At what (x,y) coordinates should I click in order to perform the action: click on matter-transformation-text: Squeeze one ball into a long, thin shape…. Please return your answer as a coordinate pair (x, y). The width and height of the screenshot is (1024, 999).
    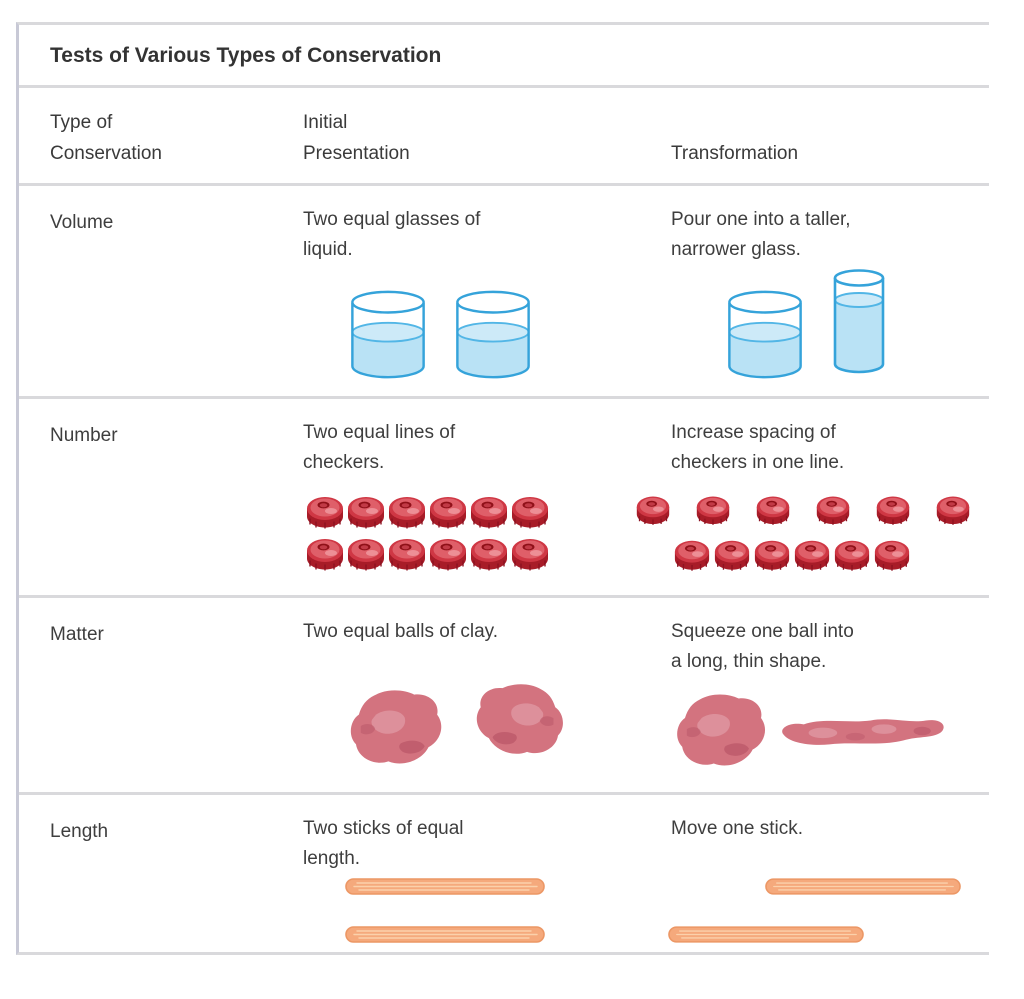
    Looking at the image, I should click on (762, 646).